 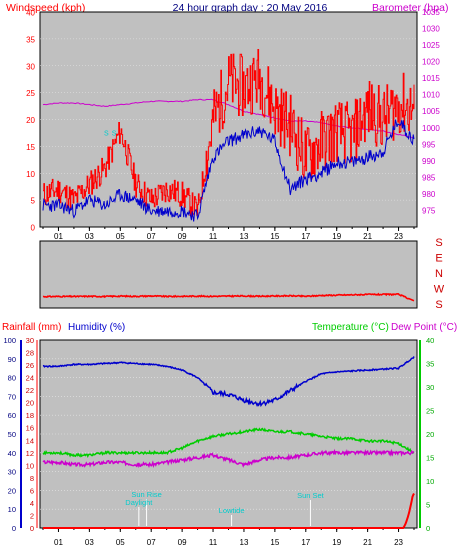 I want to click on humidity-tick-label: 80, so click(x=12, y=378).